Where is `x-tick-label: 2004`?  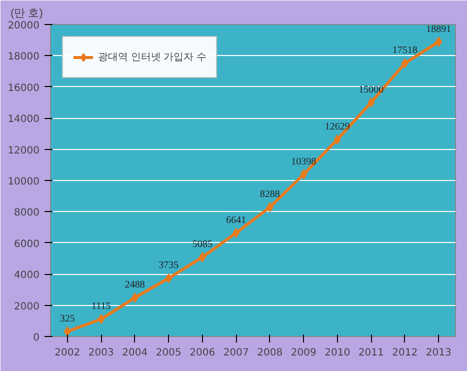 x-tick-label: 2004 is located at coordinates (135, 353).